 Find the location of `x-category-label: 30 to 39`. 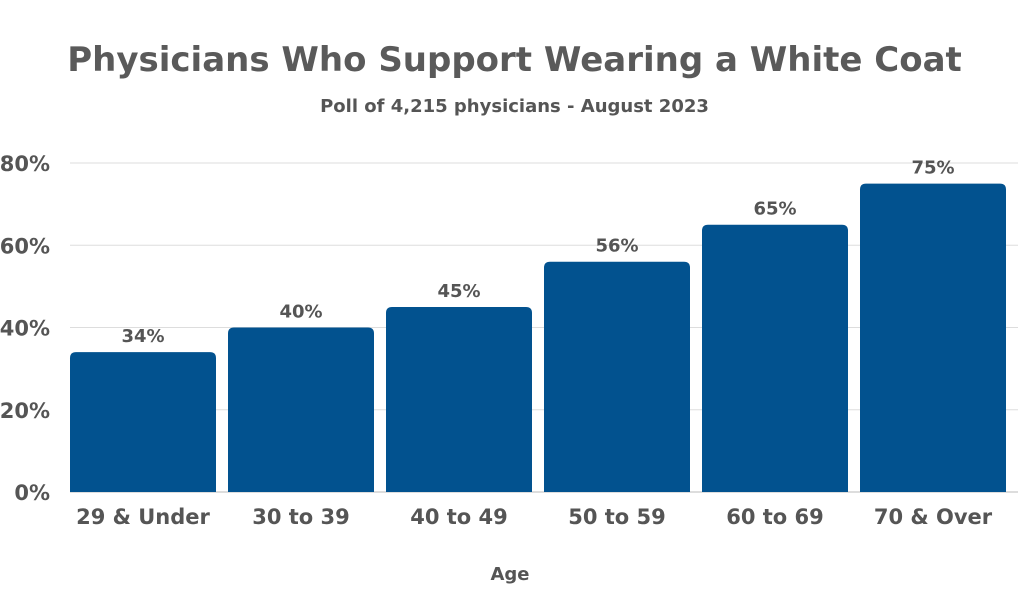

x-category-label: 30 to 39 is located at coordinates (301, 517).